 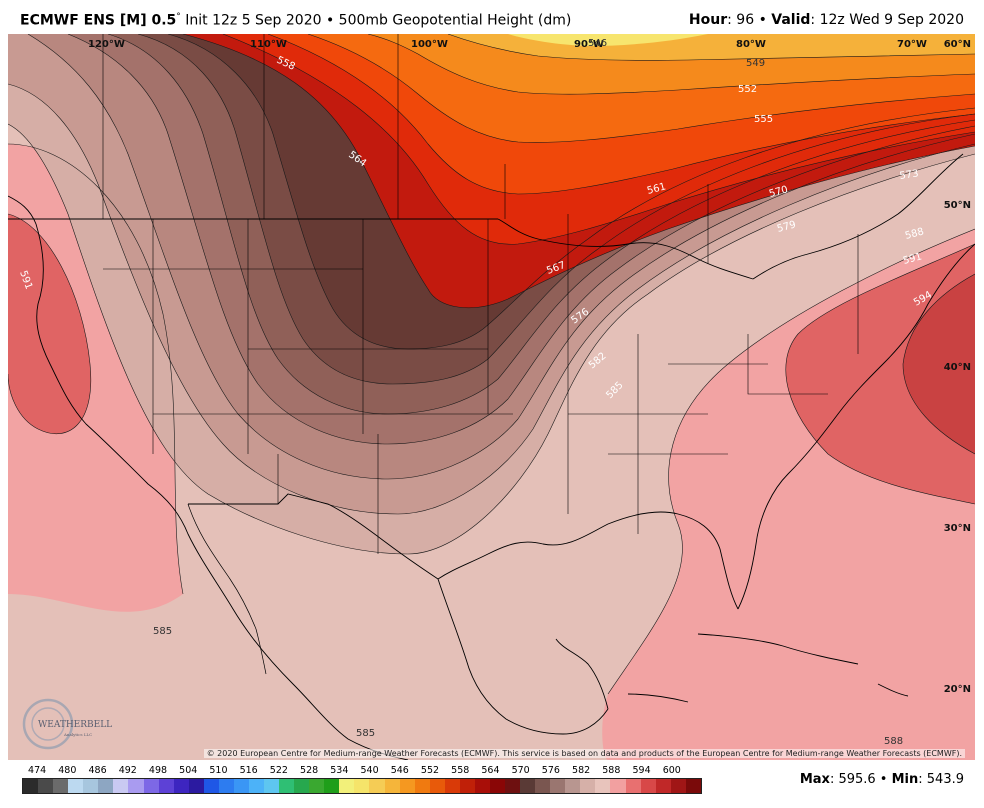 What do you see at coordinates (268, 44) in the screenshot?
I see `lon-label-110w: 110°W` at bounding box center [268, 44].